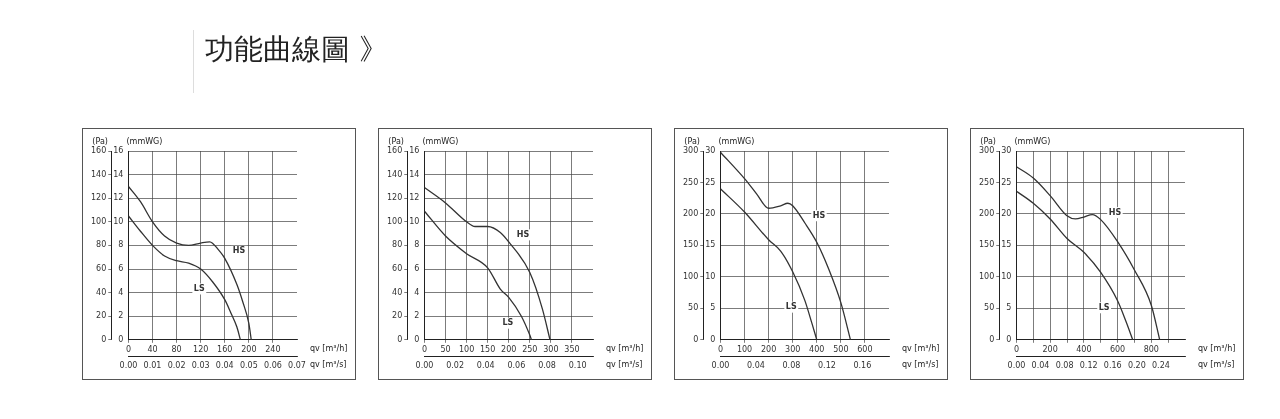 This screenshot has width=1280, height=419. Describe the element at coordinates (414, 174) in the screenshot. I see `y2-tick-label: 14` at that location.